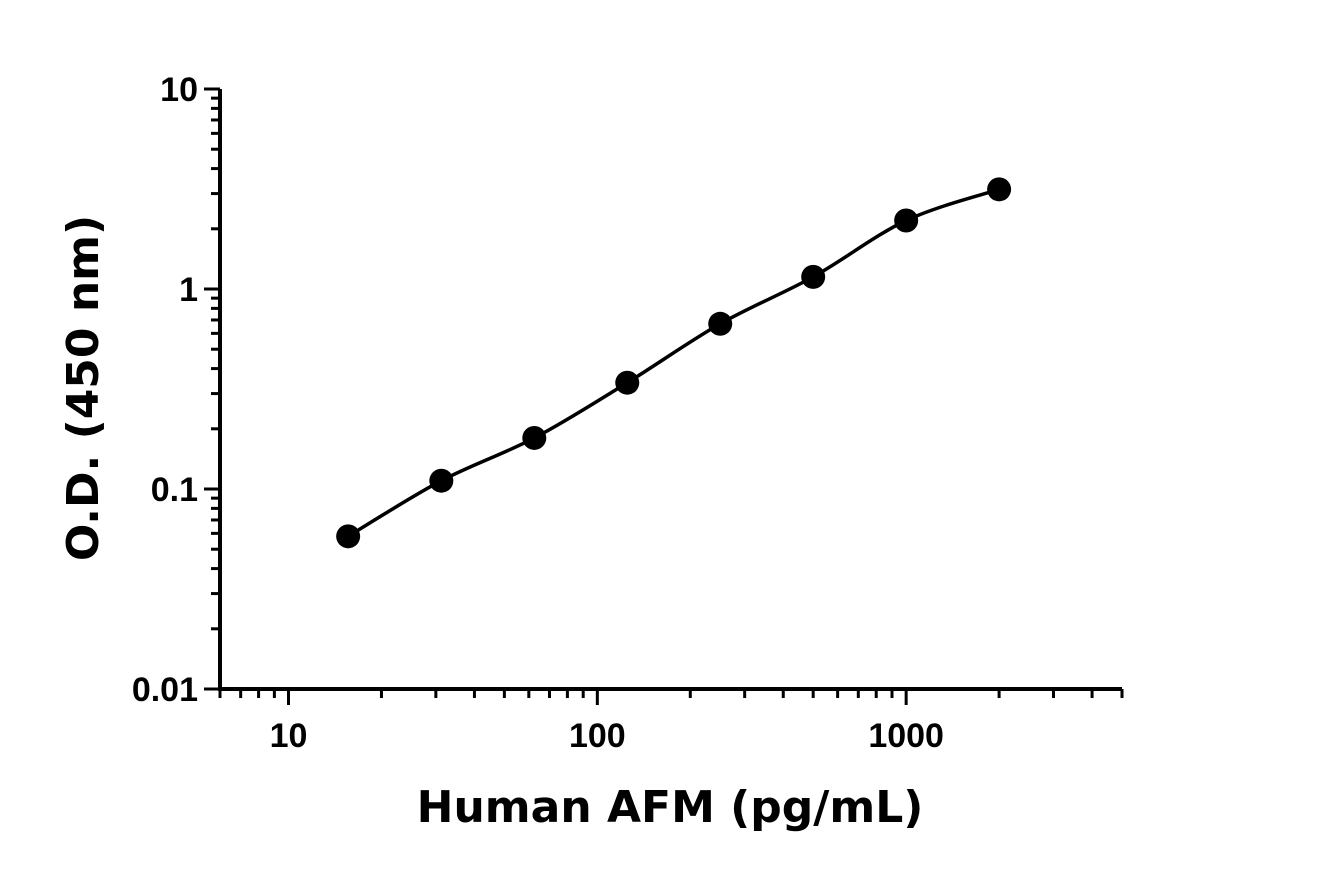  I want to click on x-tick-label: 1000, so click(906, 736).